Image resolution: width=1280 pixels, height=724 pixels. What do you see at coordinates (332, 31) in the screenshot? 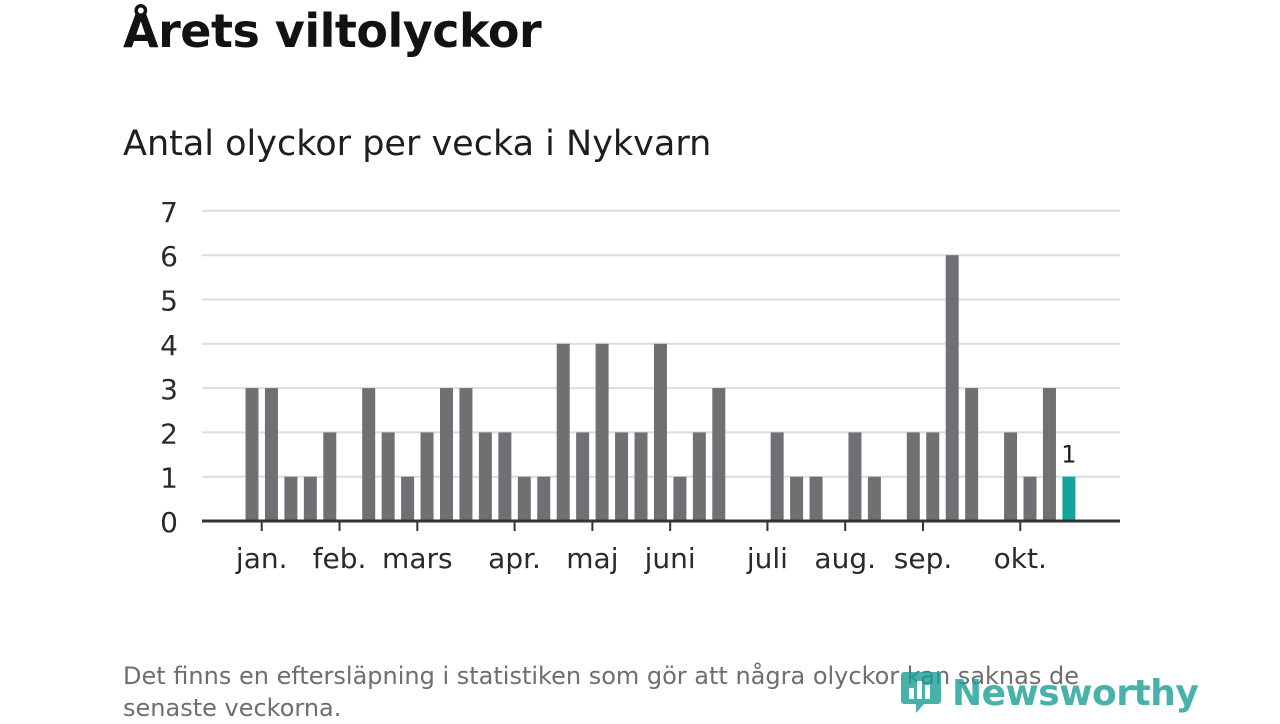
I see `chart-title: Årets viltolyckor` at bounding box center [332, 31].